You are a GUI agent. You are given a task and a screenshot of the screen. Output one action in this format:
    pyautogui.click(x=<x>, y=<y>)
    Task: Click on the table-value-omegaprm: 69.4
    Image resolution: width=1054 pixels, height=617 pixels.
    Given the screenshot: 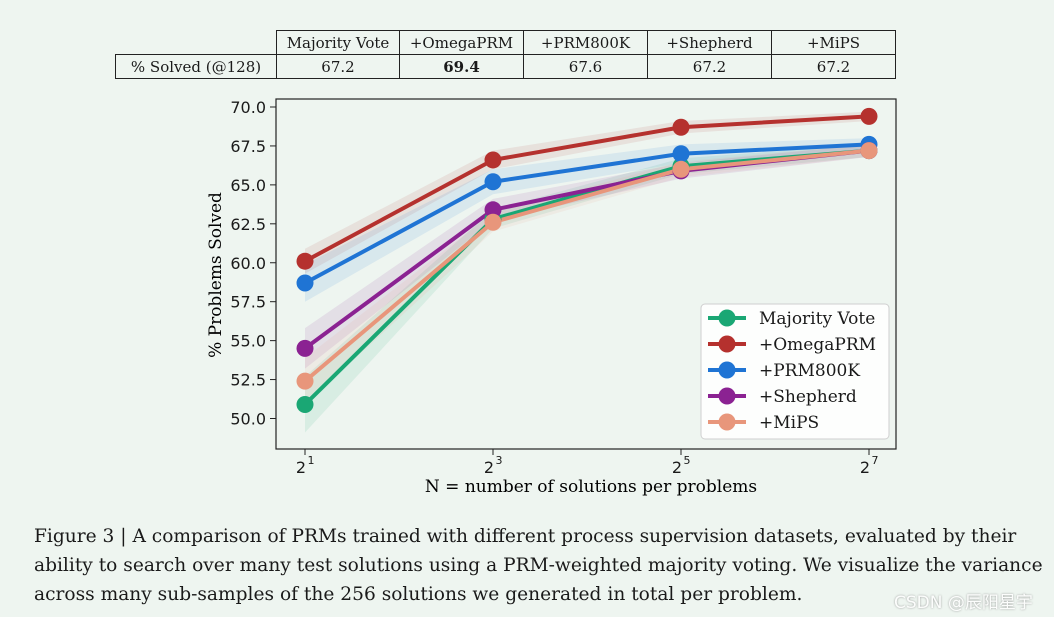 What is the action you would take?
    pyautogui.click(x=461, y=66)
    